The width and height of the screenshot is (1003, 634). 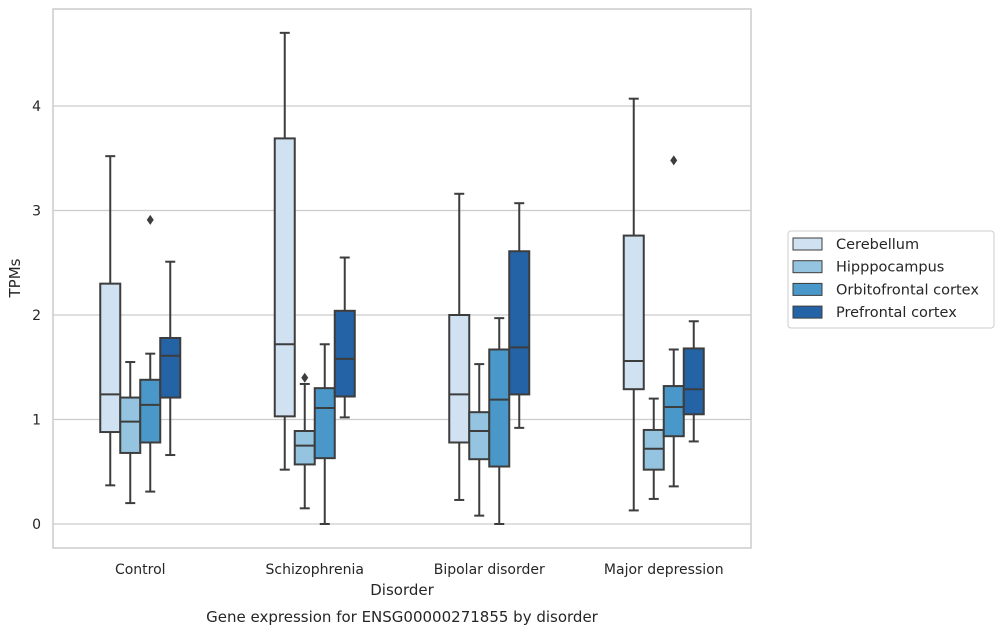 I want to click on y-tick-label: 4, so click(x=36, y=107).